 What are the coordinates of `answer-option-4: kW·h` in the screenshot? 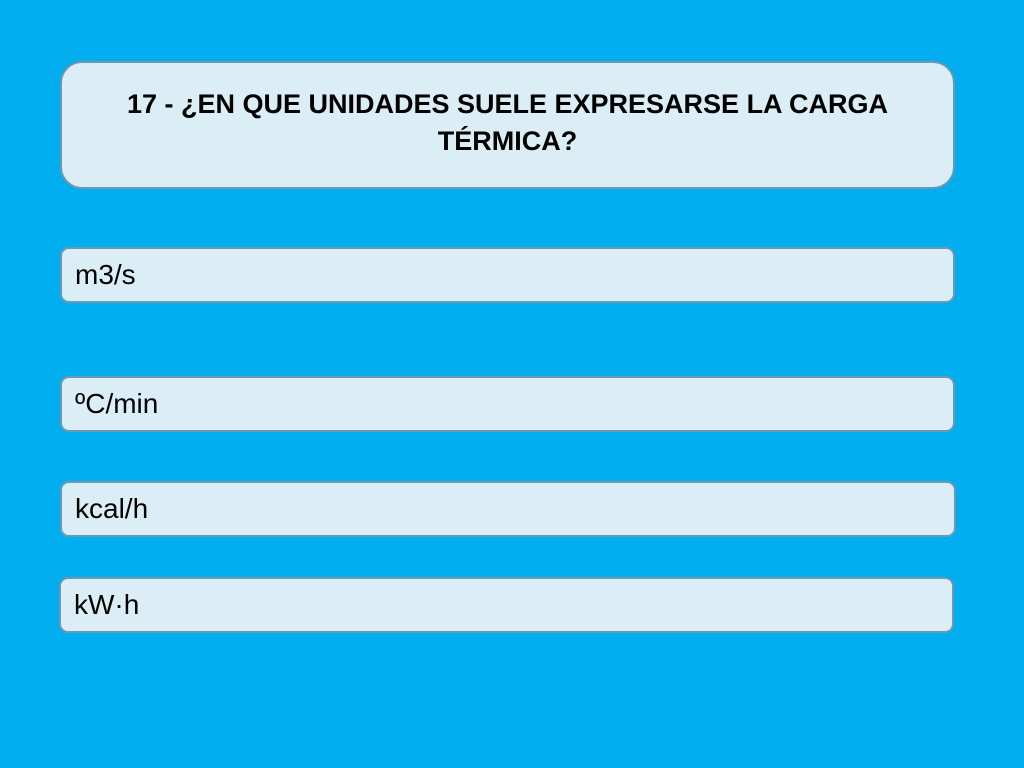 It's located at (506, 605).